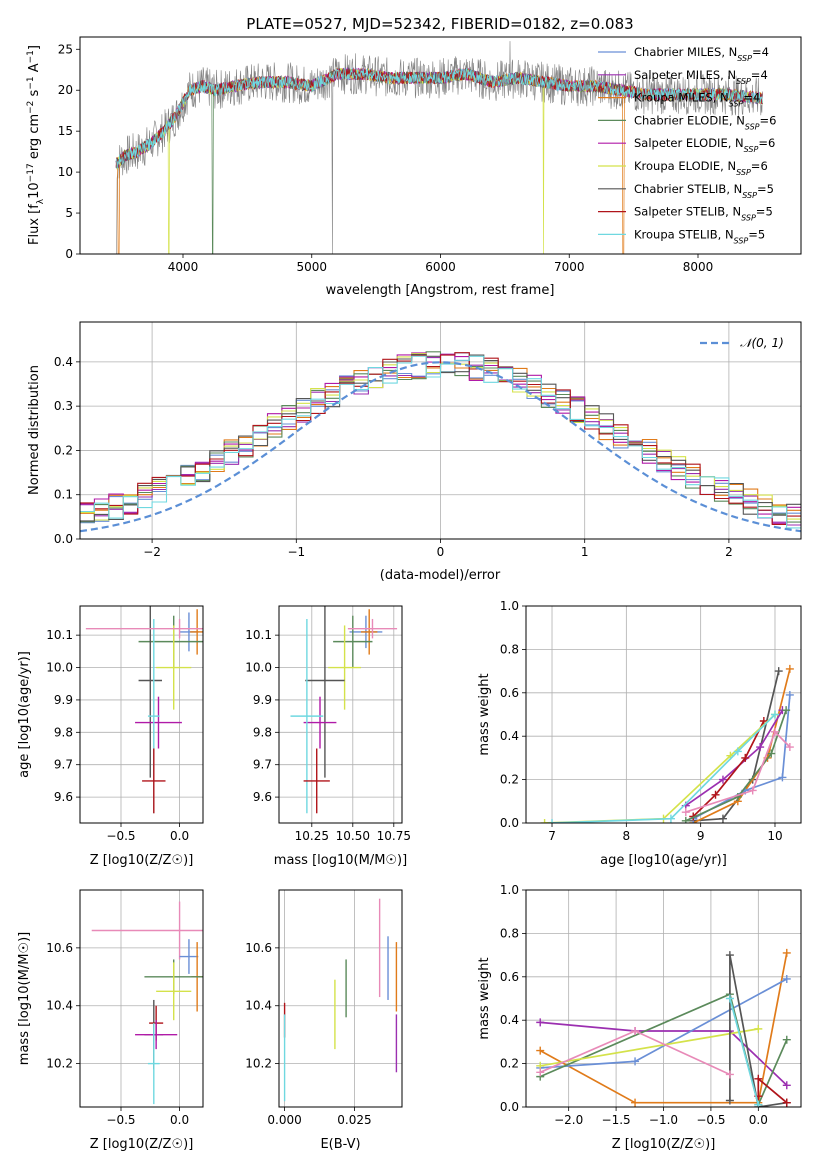  I want to click on x-tick-label: 8000, so click(698, 267).